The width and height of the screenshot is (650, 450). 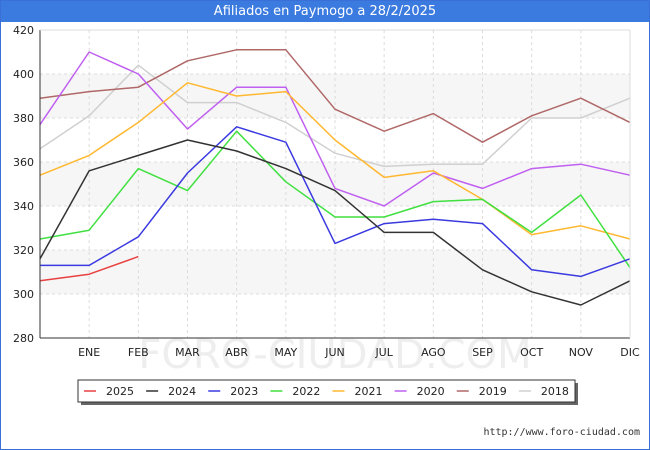 What do you see at coordinates (23, 206) in the screenshot?
I see `y-tick-label: 340` at bounding box center [23, 206].